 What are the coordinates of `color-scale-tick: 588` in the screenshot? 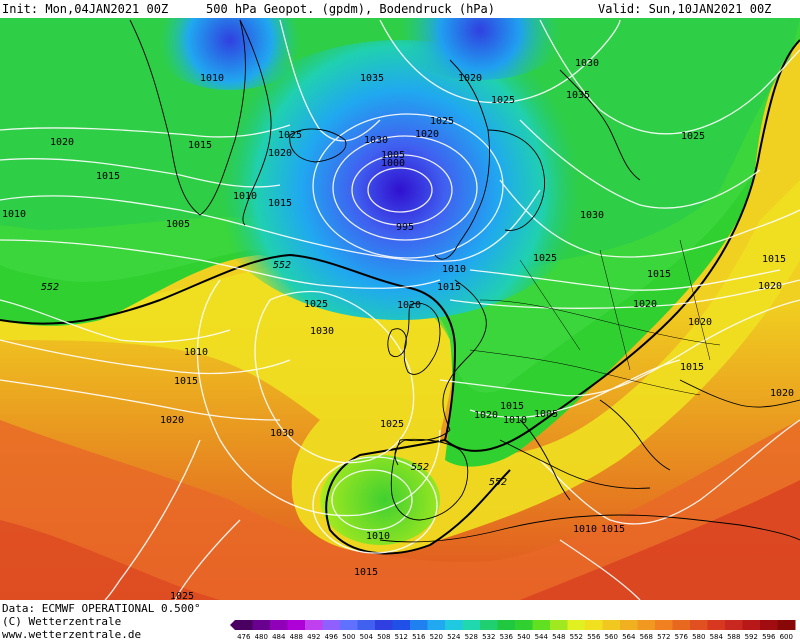 It's located at (733, 637).